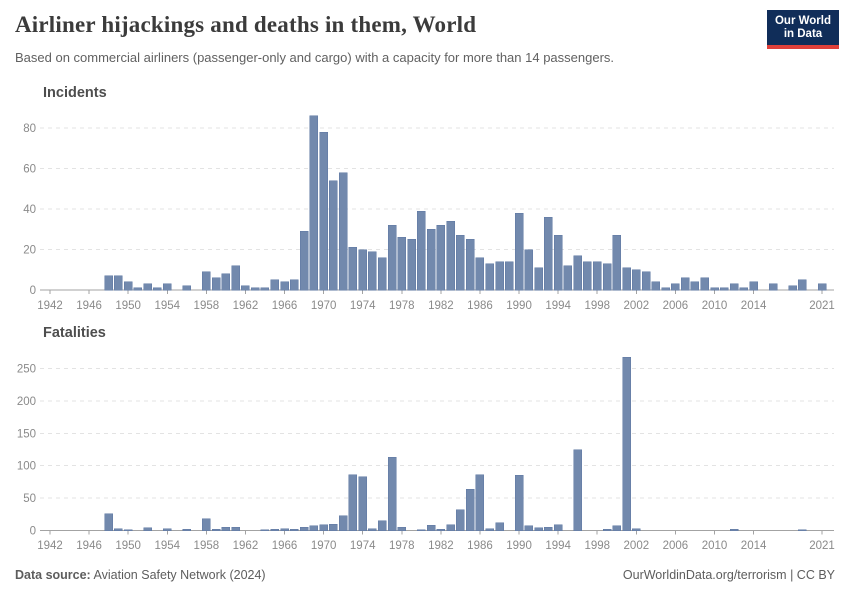 The height and width of the screenshot is (600, 850). What do you see at coordinates (362, 503) in the screenshot?
I see `bar-fatalities-1974` at bounding box center [362, 503].